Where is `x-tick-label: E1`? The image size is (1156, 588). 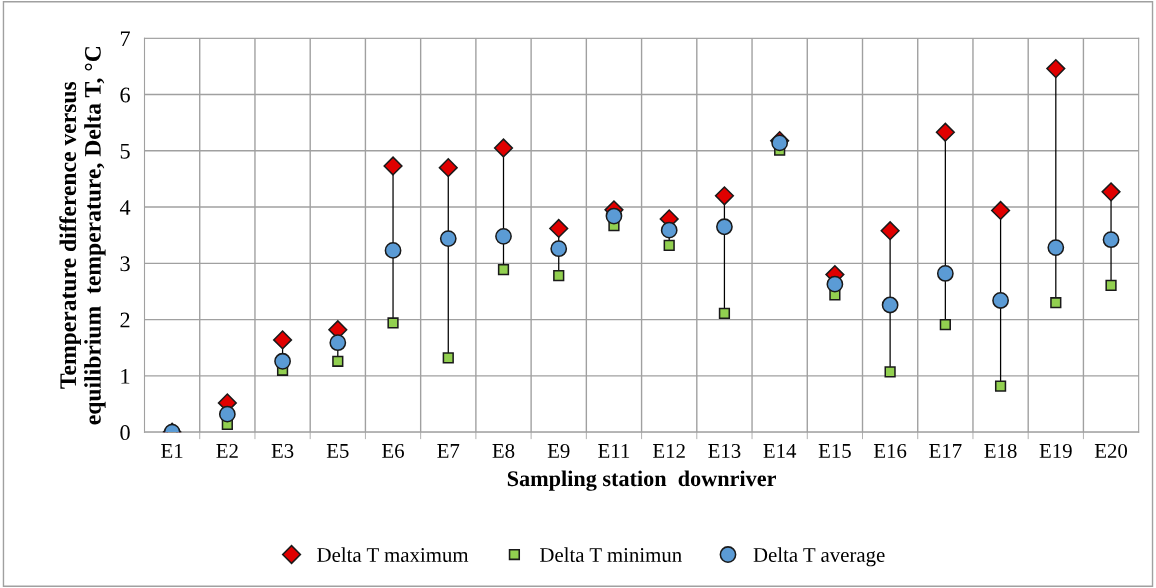
x-tick-label: E1 is located at coordinates (172, 450).